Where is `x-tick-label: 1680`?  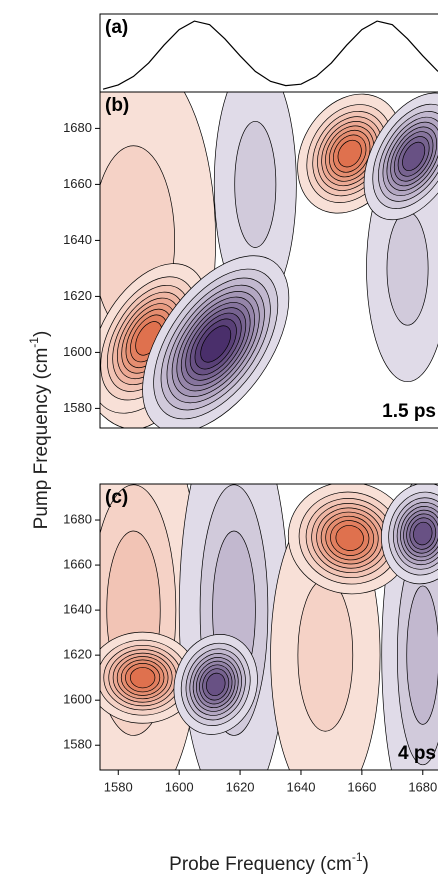
x-tick-label: 1680 is located at coordinates (422, 786).